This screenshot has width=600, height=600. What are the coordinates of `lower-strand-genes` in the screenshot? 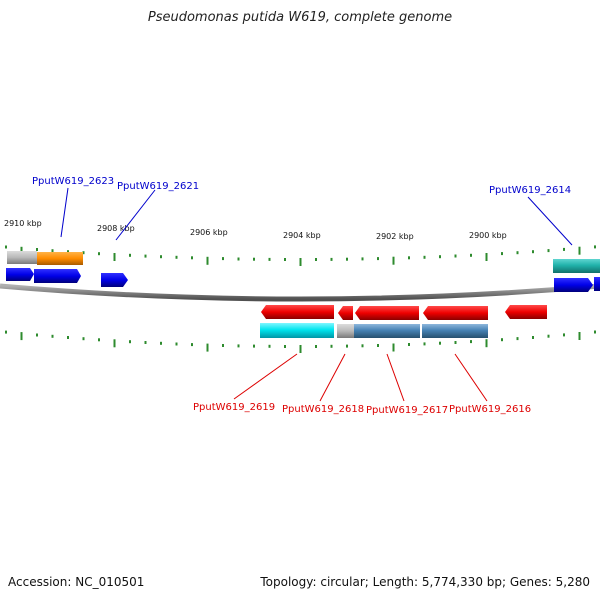 It's located at (404, 312).